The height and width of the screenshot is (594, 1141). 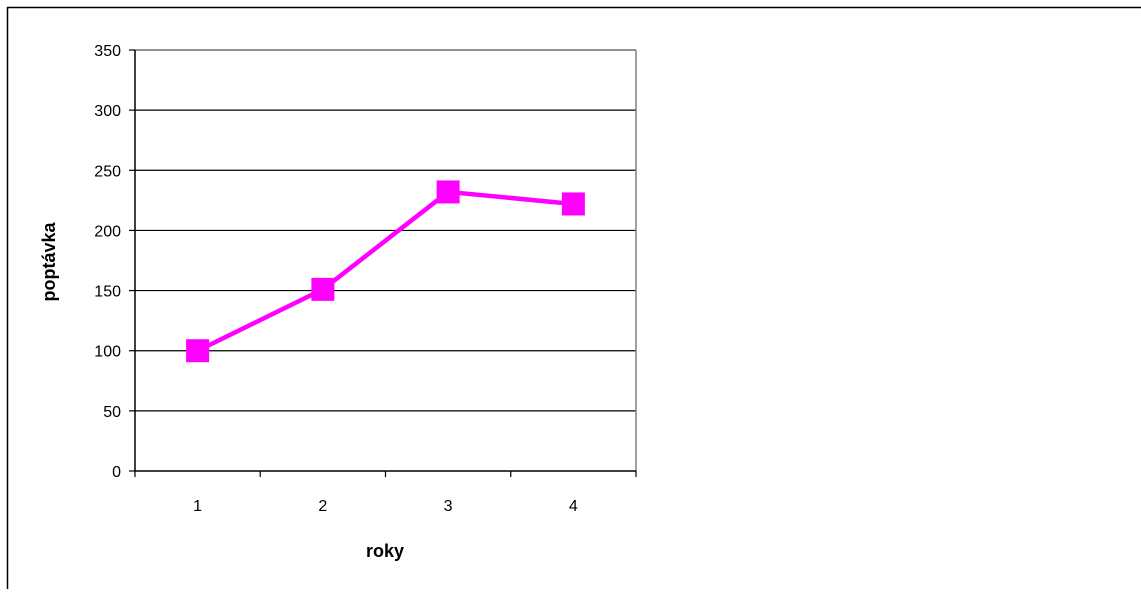 What do you see at coordinates (197, 506) in the screenshot?
I see `x-tick-label-1: 1` at bounding box center [197, 506].